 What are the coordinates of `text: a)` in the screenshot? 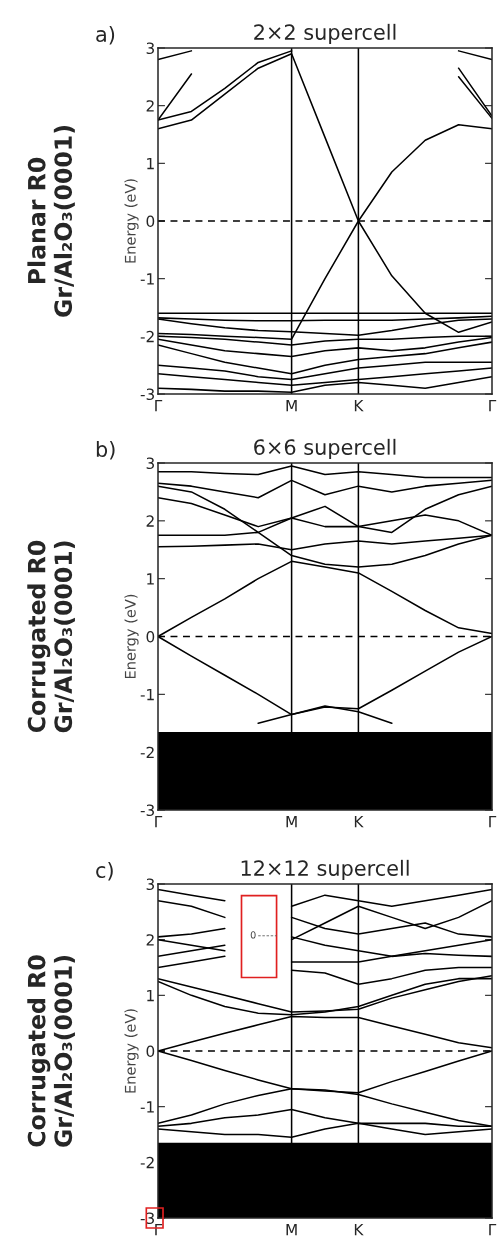 It's located at (105, 35).